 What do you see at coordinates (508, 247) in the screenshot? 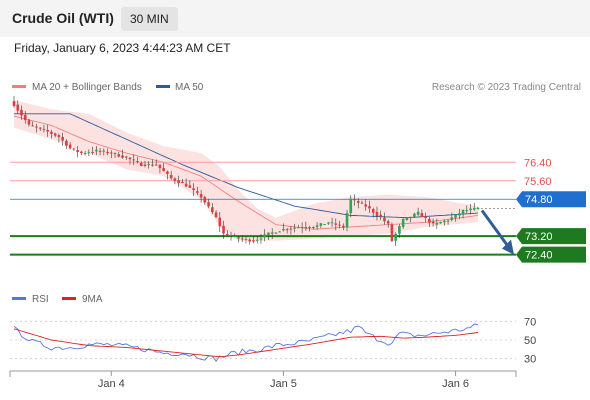
I see `arrow-head` at bounding box center [508, 247].